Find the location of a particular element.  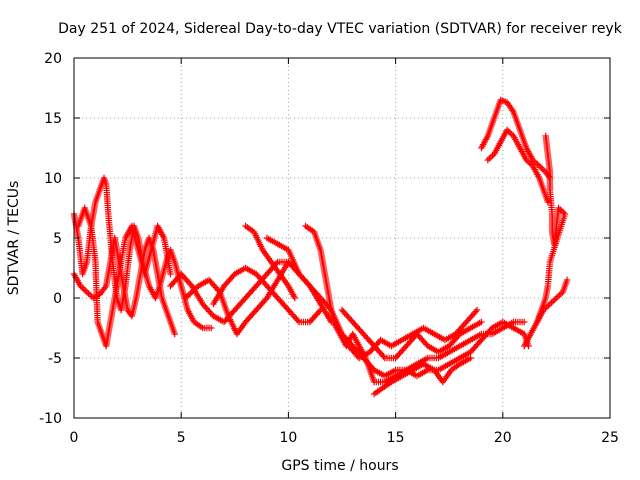

x-tick-label: 10 is located at coordinates (288, 438).